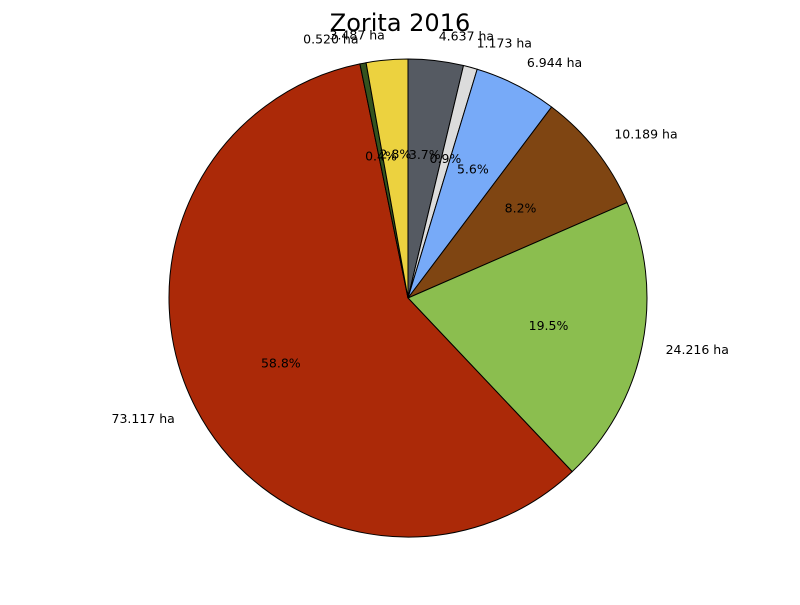  What do you see at coordinates (357, 35) in the screenshot?
I see `slice-value-label-7: 3.487 ha` at bounding box center [357, 35].